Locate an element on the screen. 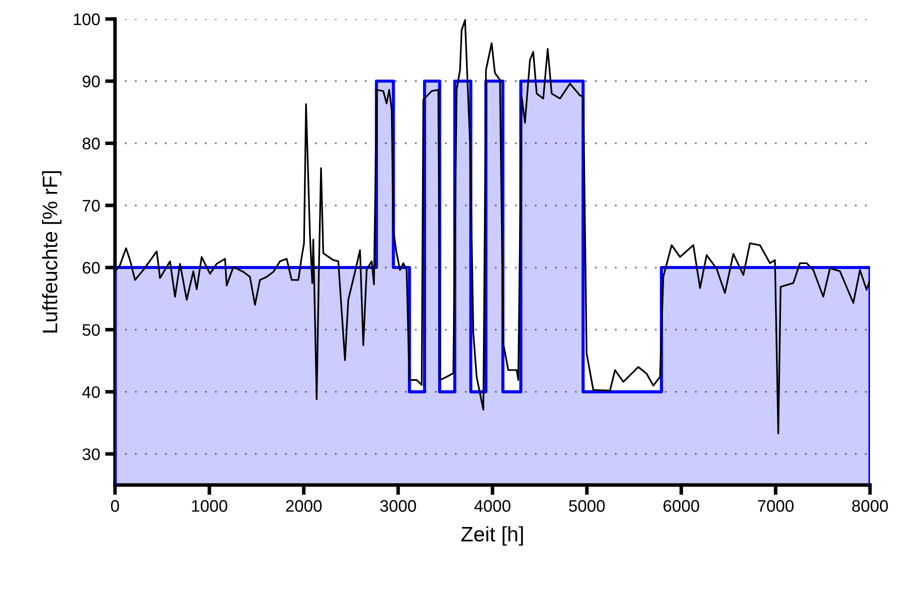 The height and width of the screenshot is (590, 898). x-tick-label: 8000 is located at coordinates (870, 506).